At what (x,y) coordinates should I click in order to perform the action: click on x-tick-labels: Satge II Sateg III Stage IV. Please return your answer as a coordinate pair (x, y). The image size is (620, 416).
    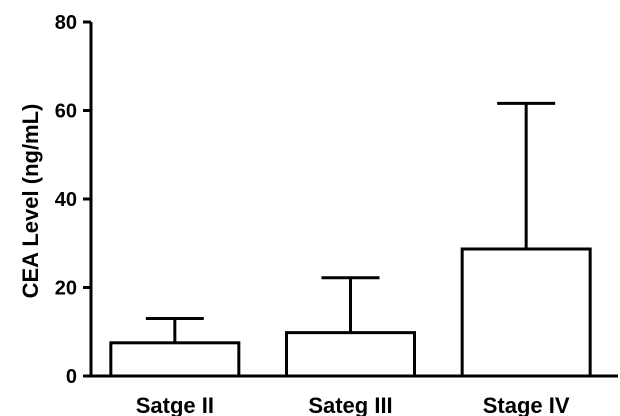
    Looking at the image, I should click on (353, 404).